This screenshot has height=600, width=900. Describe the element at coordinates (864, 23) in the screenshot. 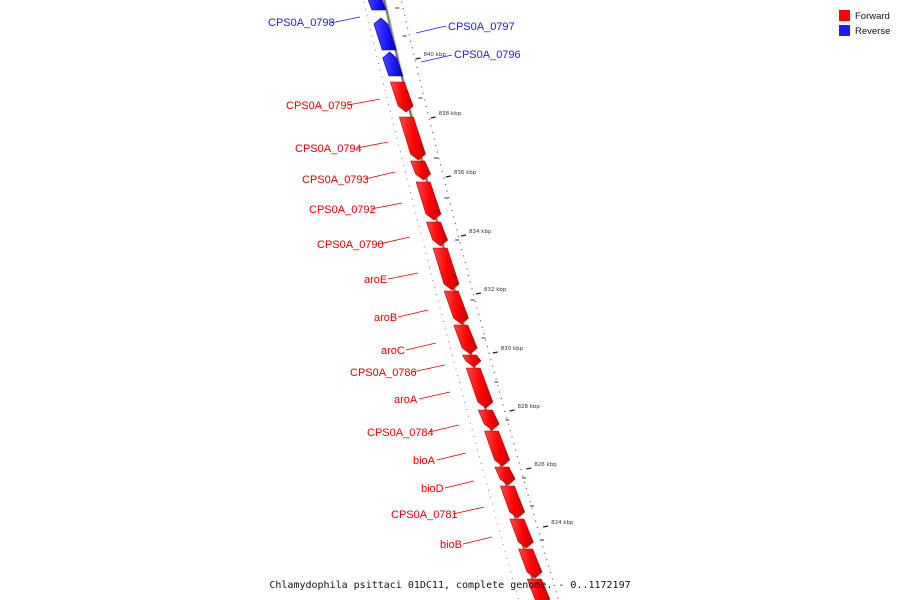

I see `legend: Forward Reverse` at that location.